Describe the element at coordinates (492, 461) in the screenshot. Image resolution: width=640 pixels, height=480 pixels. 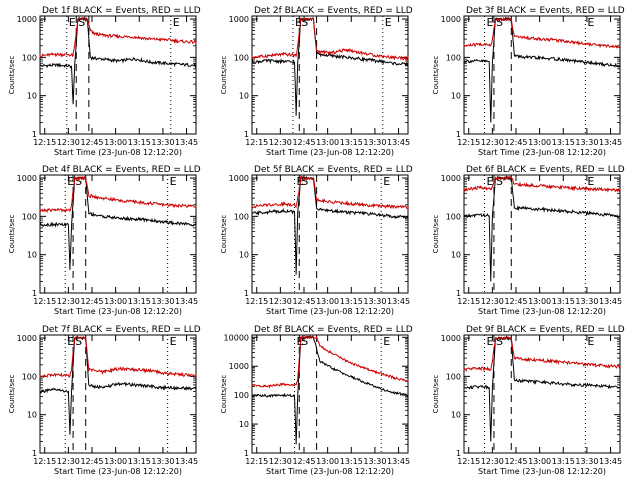
I see `panel-9-xtick-label: 12:30` at that location.